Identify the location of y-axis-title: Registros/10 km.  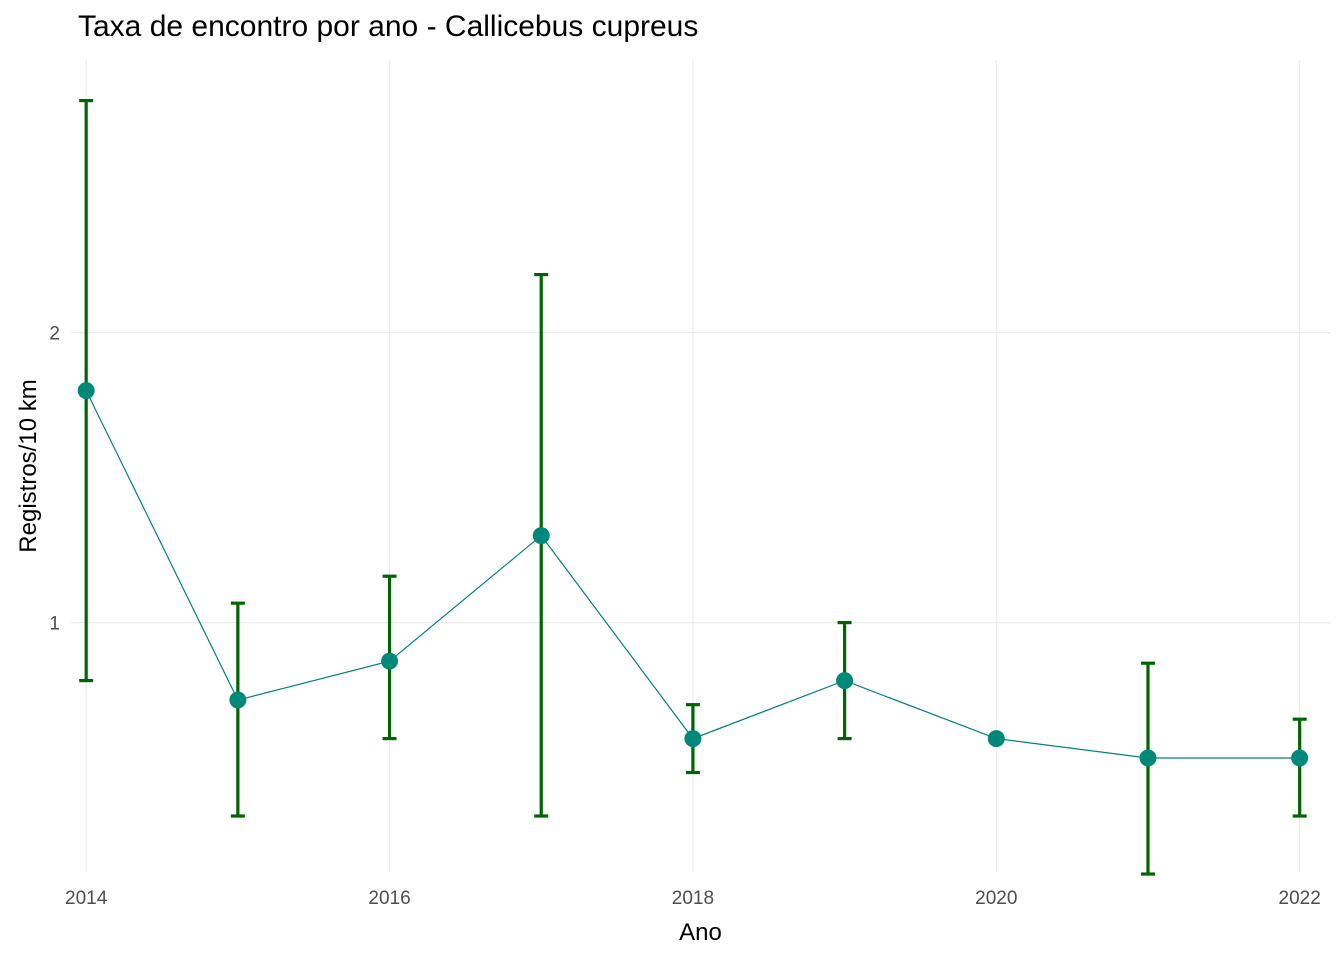
(28, 465).